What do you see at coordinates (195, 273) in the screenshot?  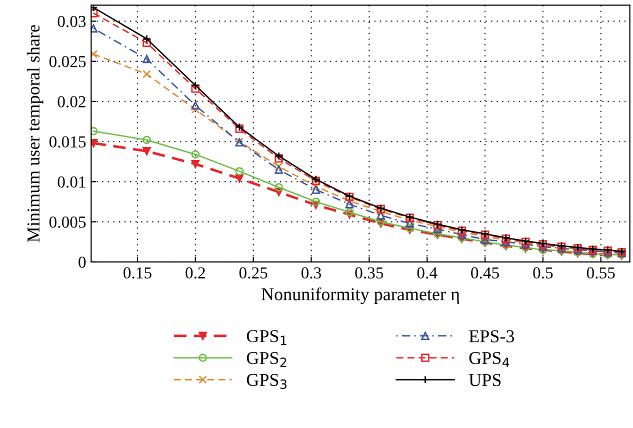 I see `x-tick-label: 0.2` at bounding box center [195, 273].